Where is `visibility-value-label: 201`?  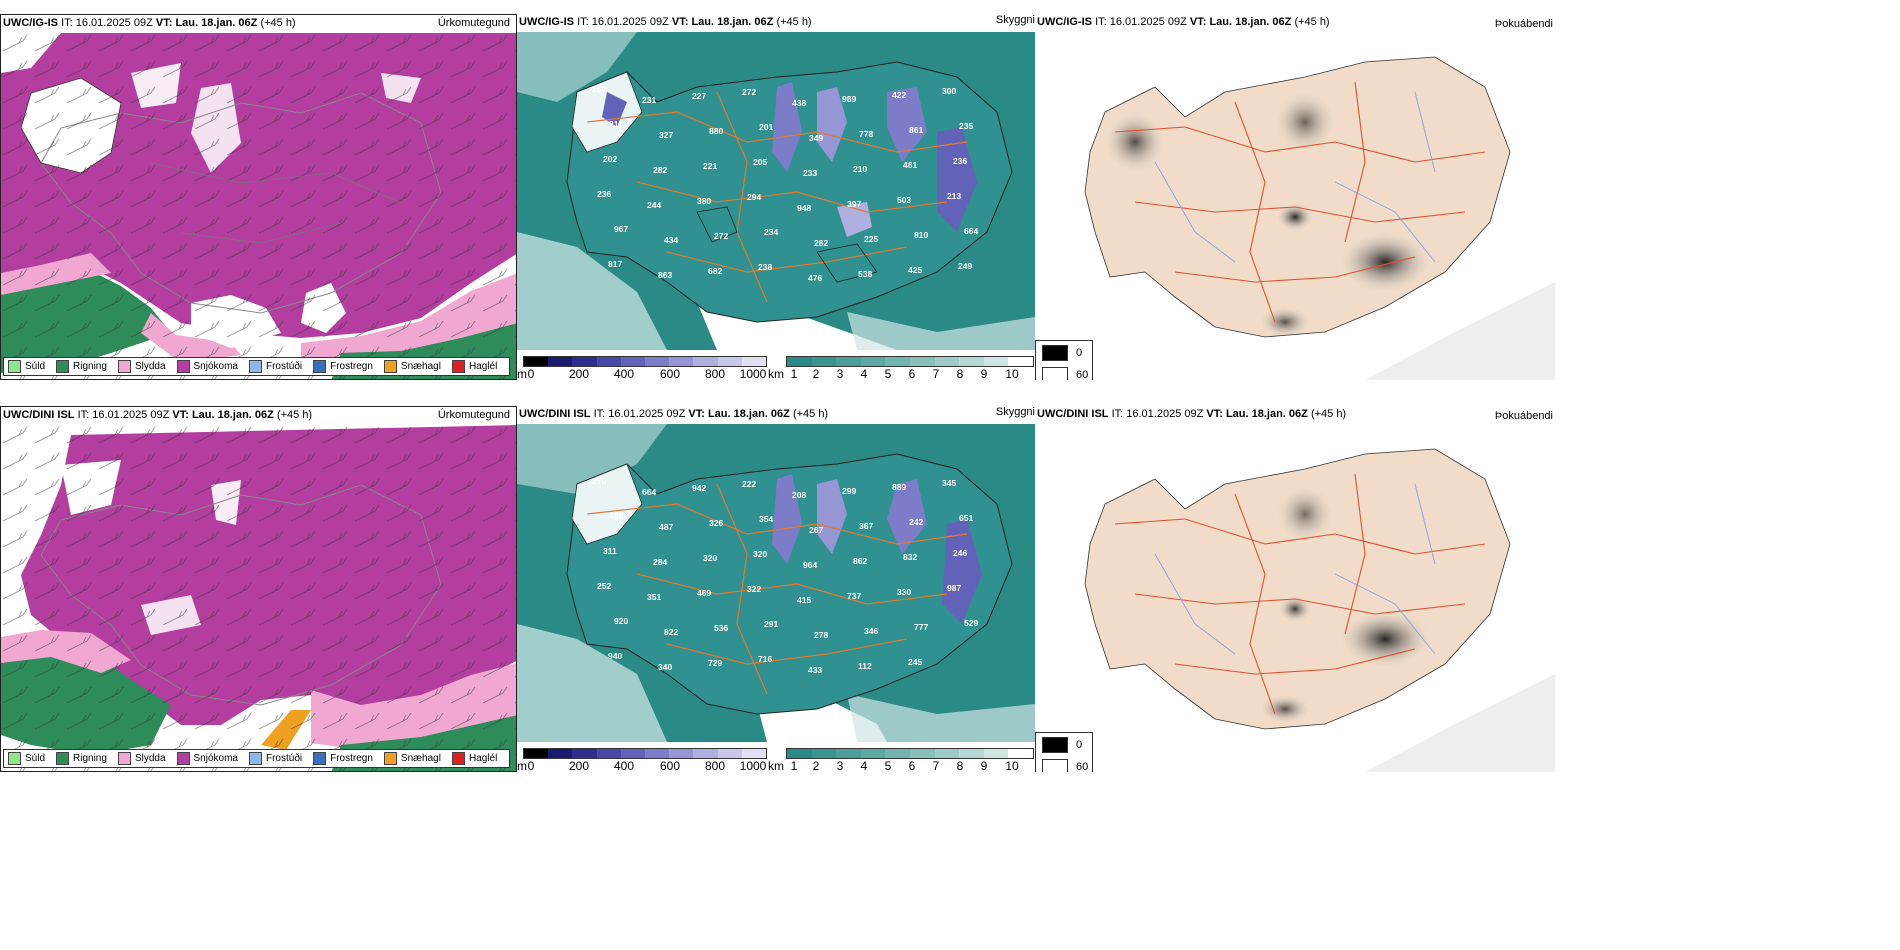
visibility-value-label: 201 is located at coordinates (766, 127).